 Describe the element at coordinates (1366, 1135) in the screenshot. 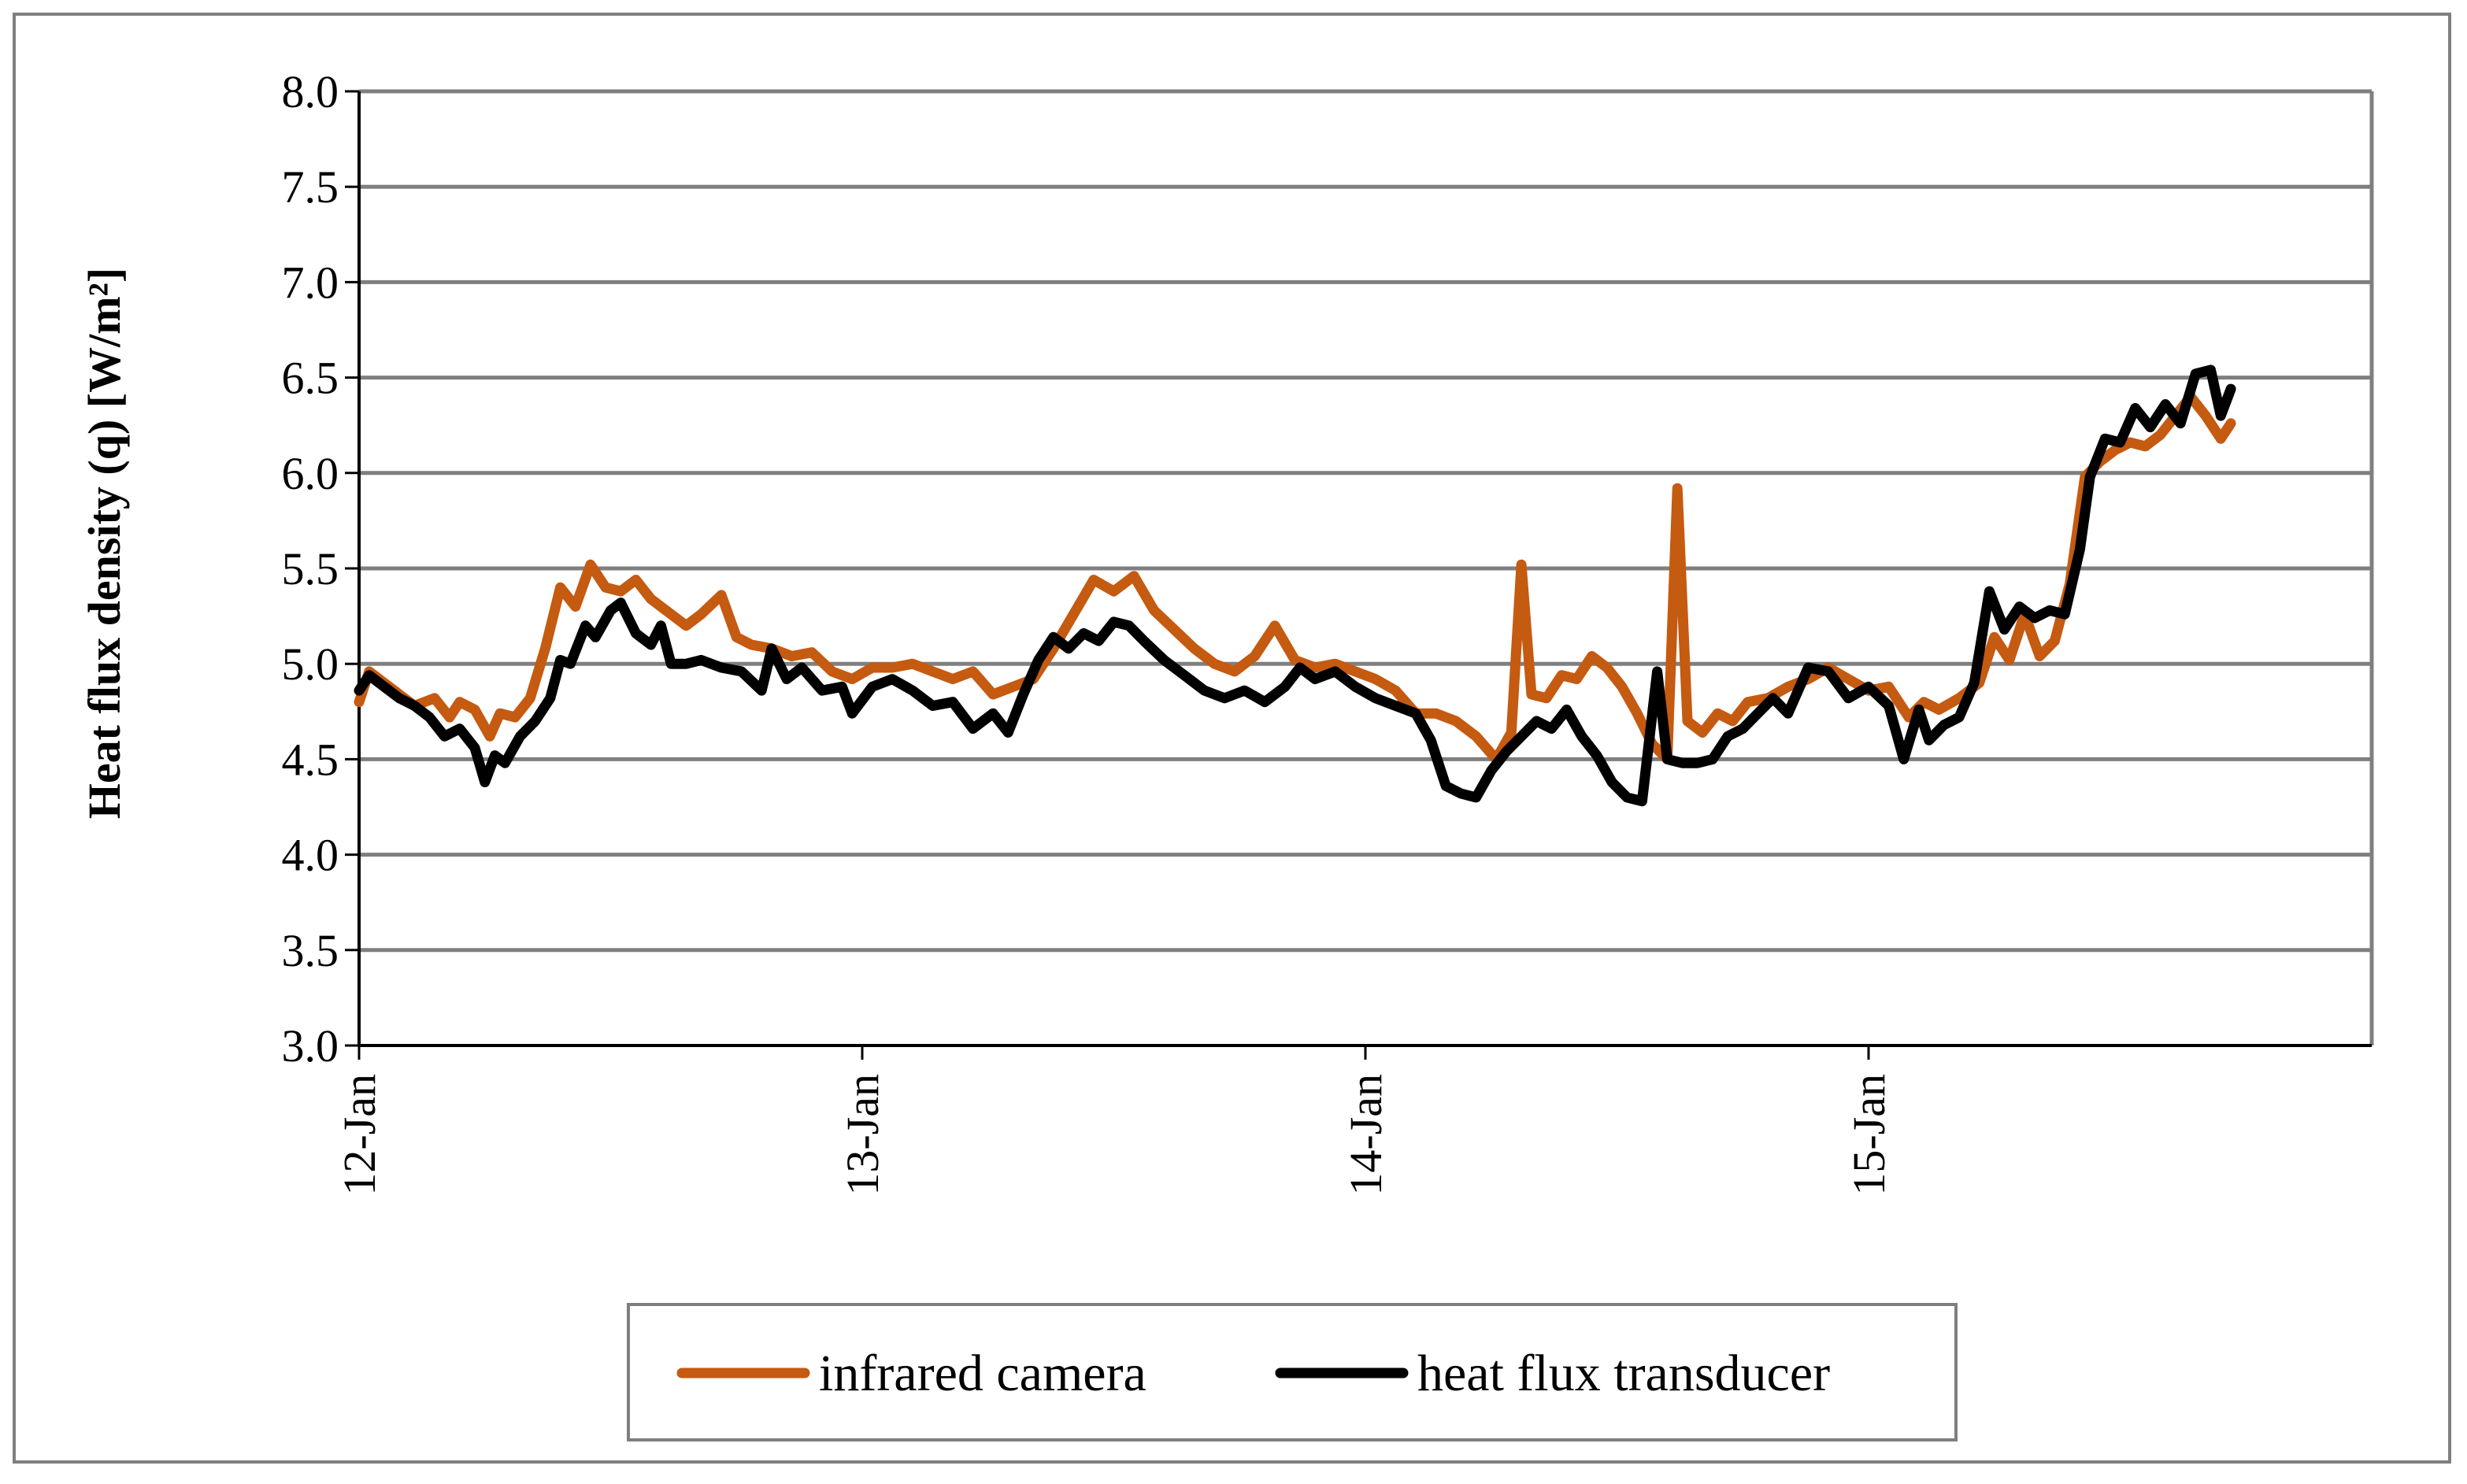

I see `x-tick-label-2: 14-Jan` at that location.